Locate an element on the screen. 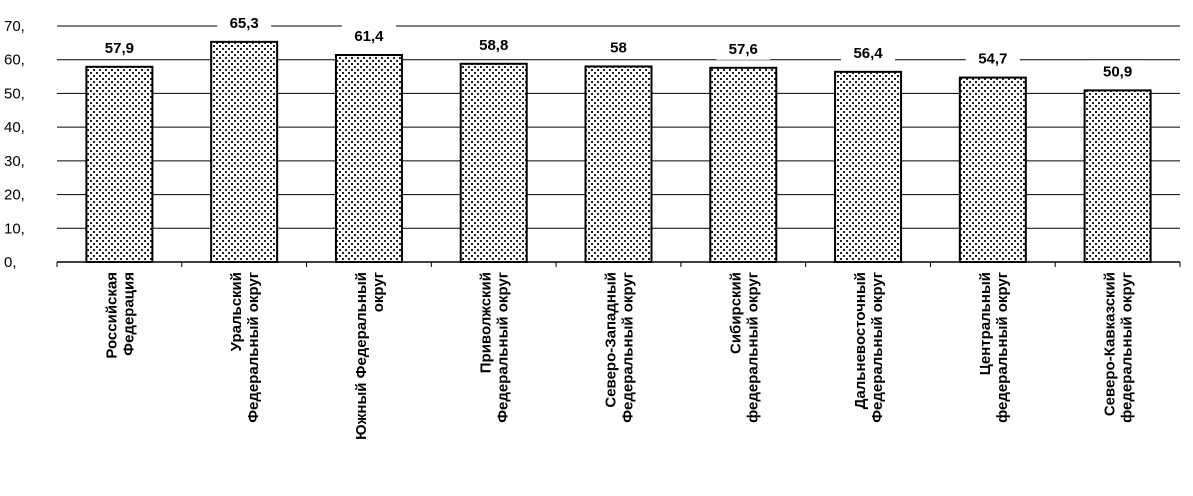 This screenshot has height=496, width=1193. x-category-label-line: Уральский is located at coordinates (236, 311).